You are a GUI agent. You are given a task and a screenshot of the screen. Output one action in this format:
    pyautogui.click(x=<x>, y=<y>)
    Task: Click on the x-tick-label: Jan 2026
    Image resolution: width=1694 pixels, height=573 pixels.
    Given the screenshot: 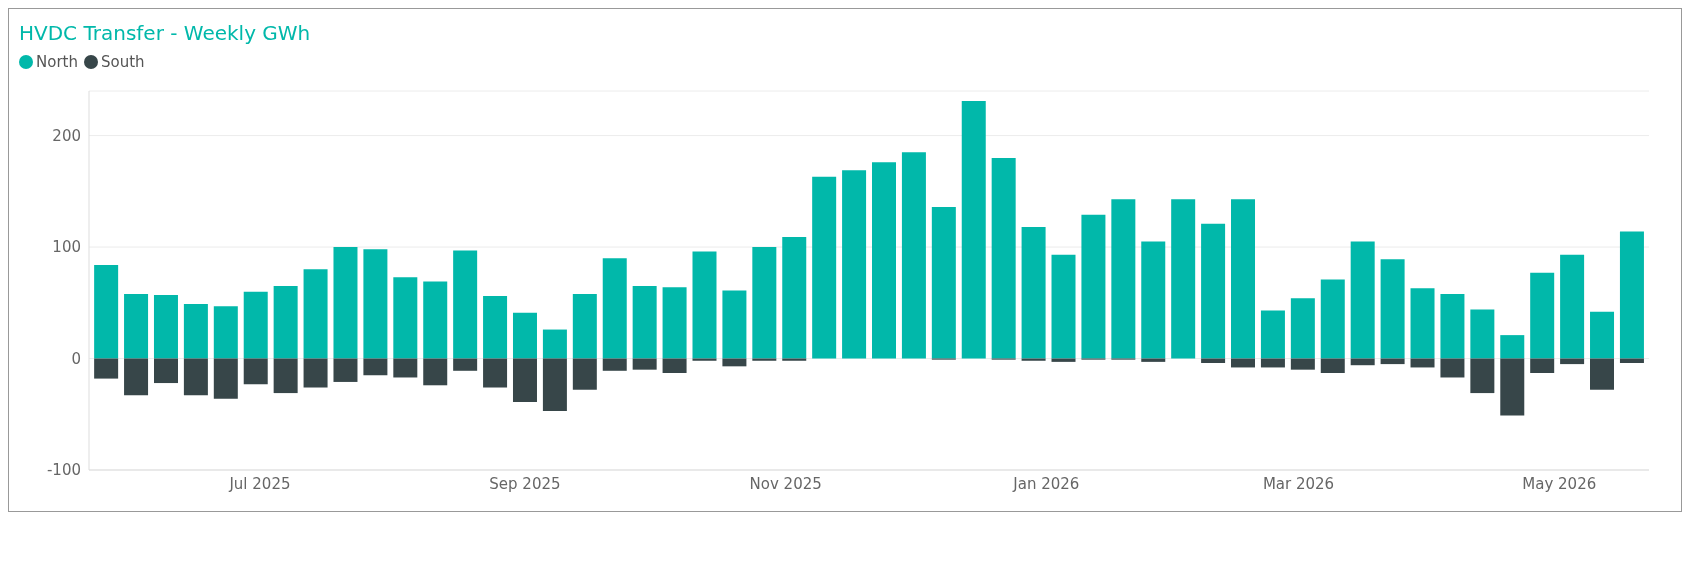 What is the action you would take?
    pyautogui.click(x=1046, y=483)
    